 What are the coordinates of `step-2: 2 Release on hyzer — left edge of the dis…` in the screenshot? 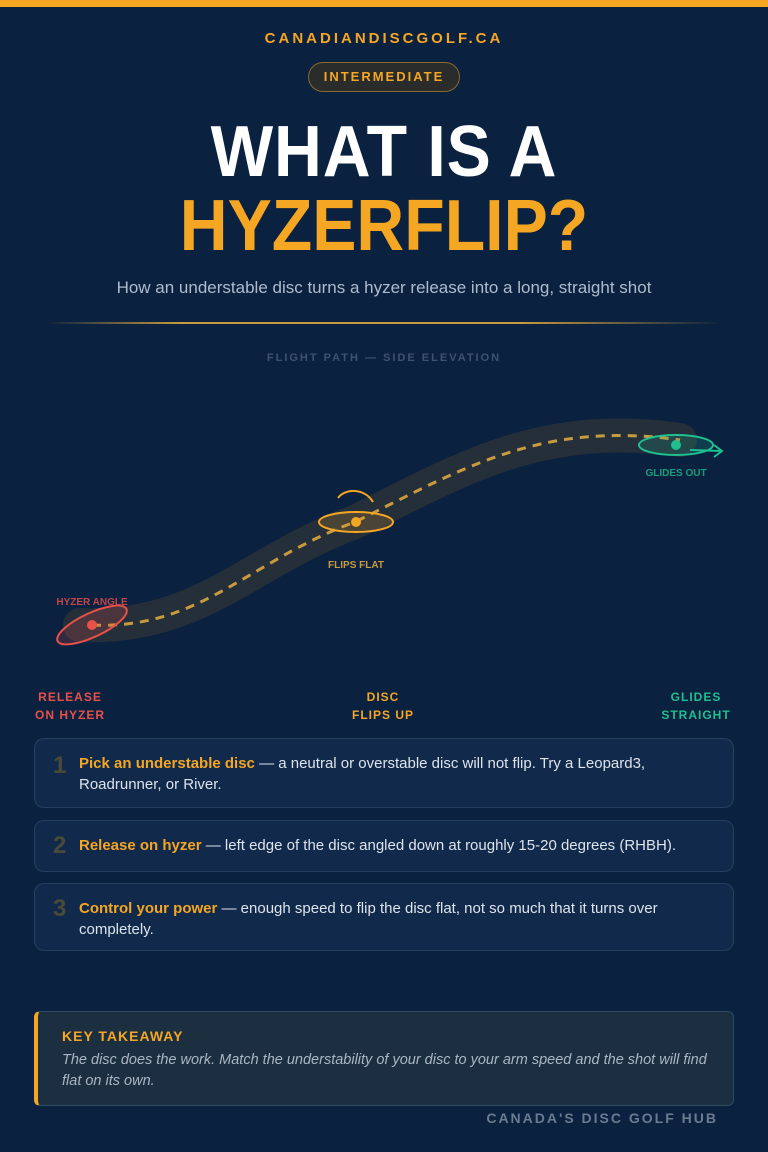 It's located at (384, 846).